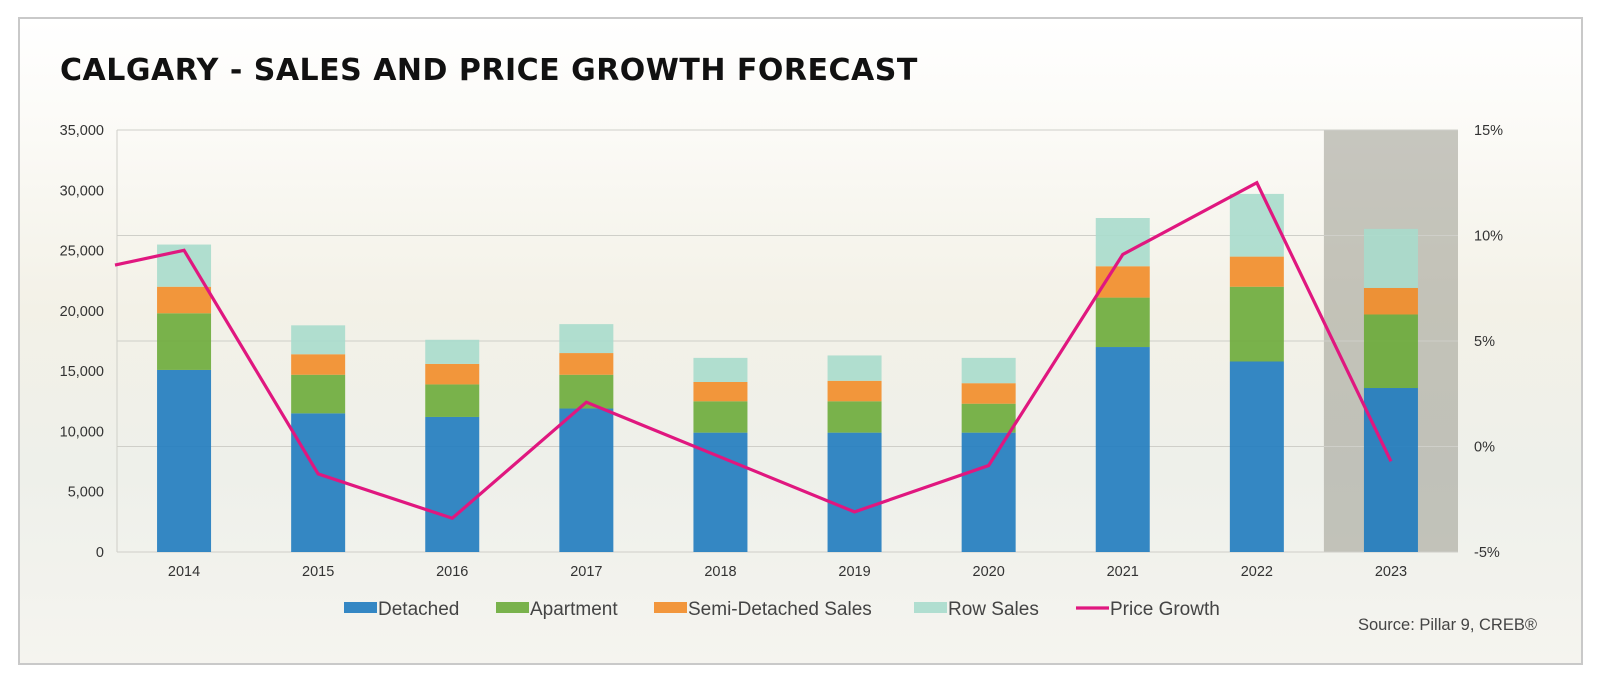  Describe the element at coordinates (854, 572) in the screenshot. I see `x-tick-label: 2019` at that location.